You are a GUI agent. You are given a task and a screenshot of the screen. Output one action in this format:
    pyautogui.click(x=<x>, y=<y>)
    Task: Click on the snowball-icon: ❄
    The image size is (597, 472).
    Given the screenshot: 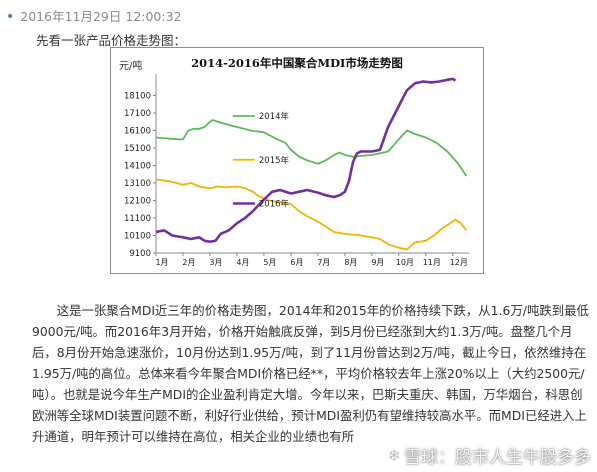 What is the action you would take?
    pyautogui.click(x=394, y=455)
    